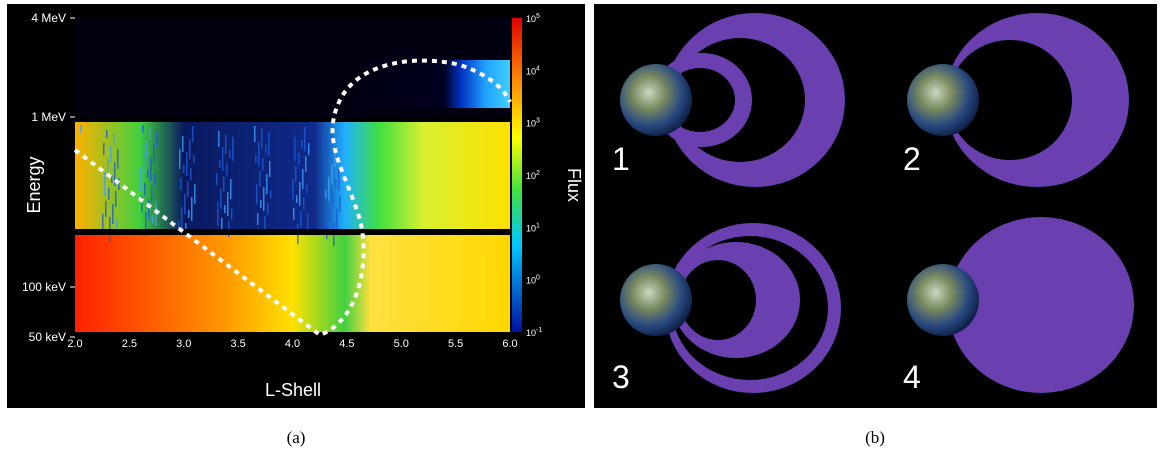  I want to click on colorbar-tick-exponent: -1, so click(539, 330).